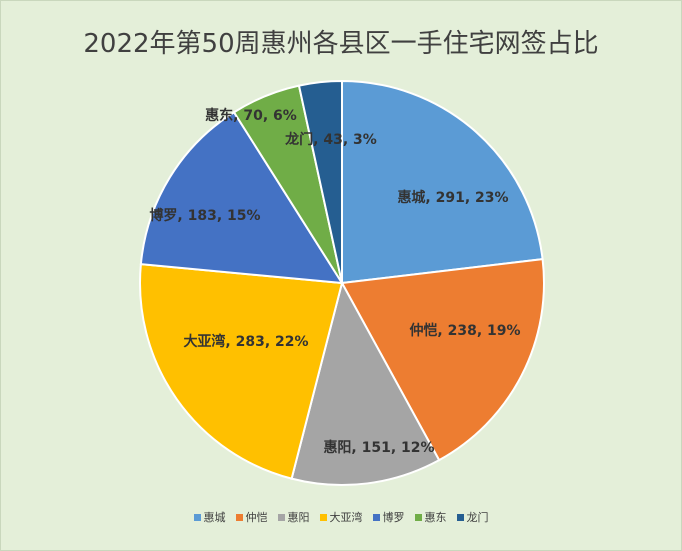  What do you see at coordinates (477, 517) in the screenshot?
I see `legend-label: 龙门` at bounding box center [477, 517].